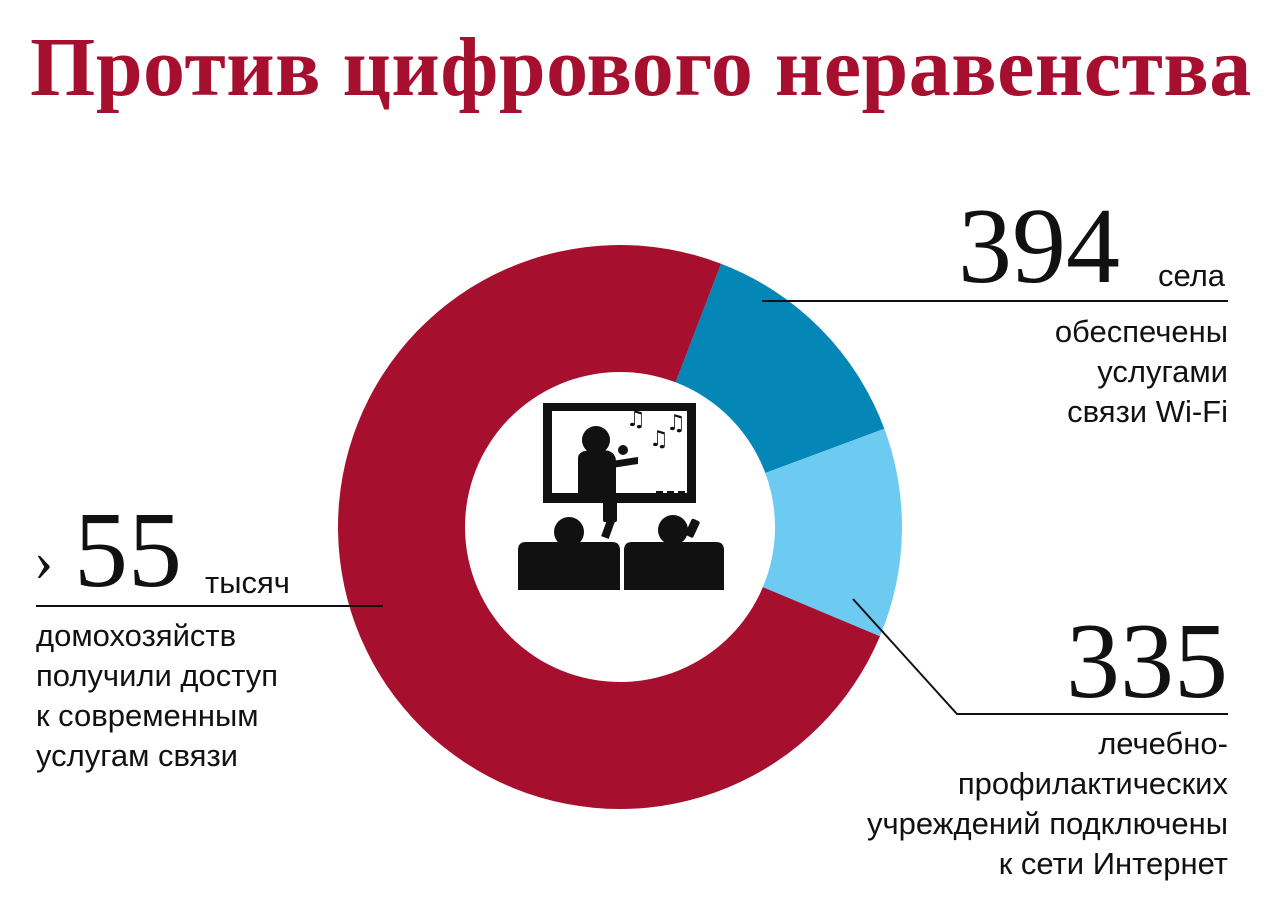 Image resolution: width=1271 pixels, height=897 pixels. Describe the element at coordinates (44, 560) in the screenshot. I see `more-than-sign: ›` at that location.